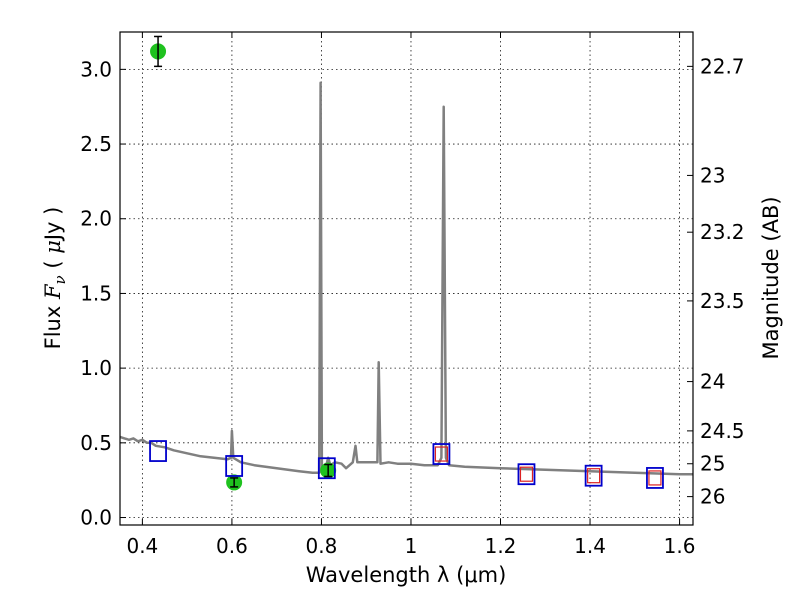  I want to click on x-axis-title: Wavelength λ (μm), so click(406, 575).